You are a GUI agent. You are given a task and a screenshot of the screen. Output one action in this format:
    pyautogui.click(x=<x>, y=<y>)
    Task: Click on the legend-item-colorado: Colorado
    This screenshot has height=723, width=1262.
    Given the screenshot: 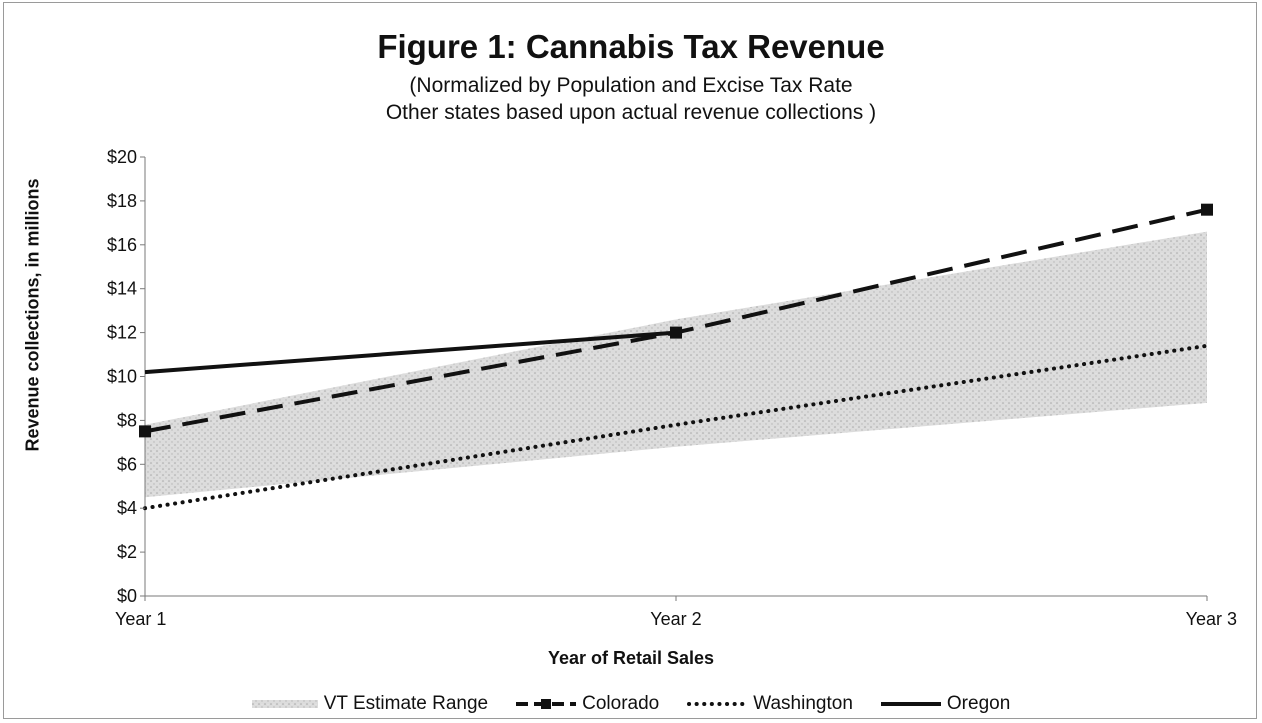 What is the action you would take?
    pyautogui.click(x=587, y=704)
    